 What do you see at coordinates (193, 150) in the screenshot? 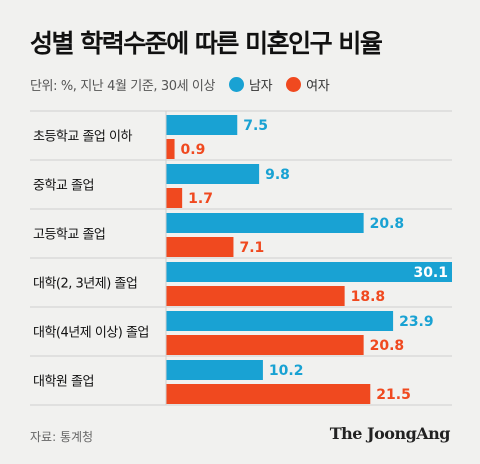
I see `data-label: 0.9` at bounding box center [193, 150].